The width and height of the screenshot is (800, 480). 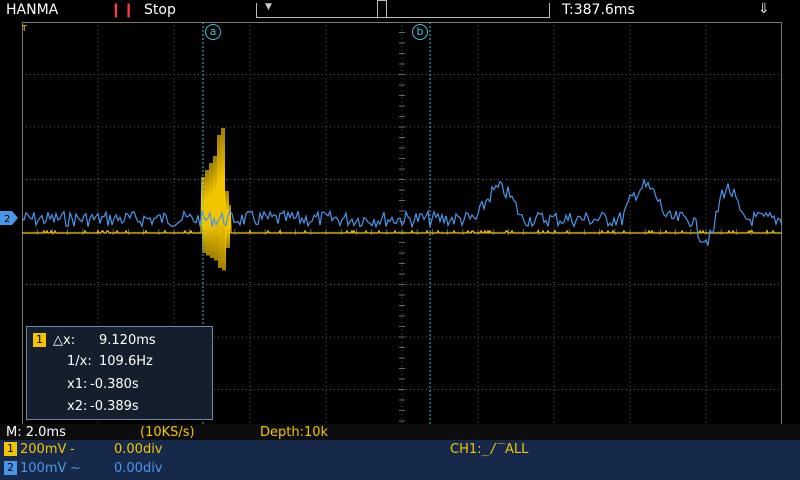 I want to click on usb-icon: ⇓, so click(x=764, y=9).